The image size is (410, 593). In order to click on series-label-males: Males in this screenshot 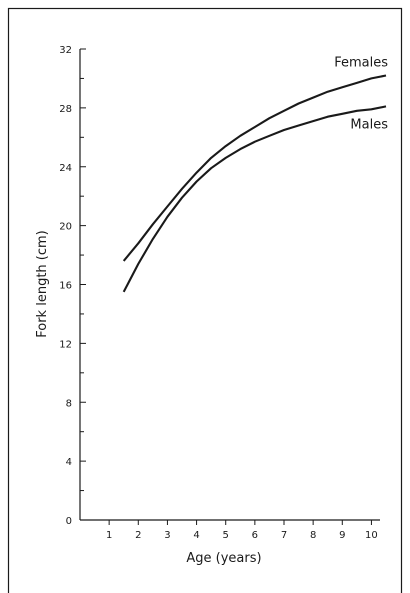, I will do `click(369, 124)`.